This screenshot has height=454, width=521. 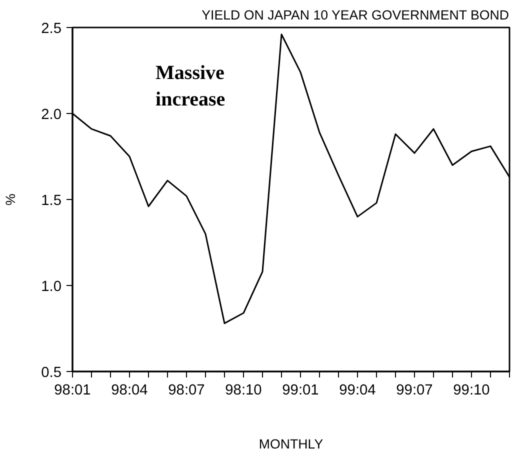 What do you see at coordinates (471, 390) in the screenshot?
I see `x-tick-label: 99:10` at bounding box center [471, 390].